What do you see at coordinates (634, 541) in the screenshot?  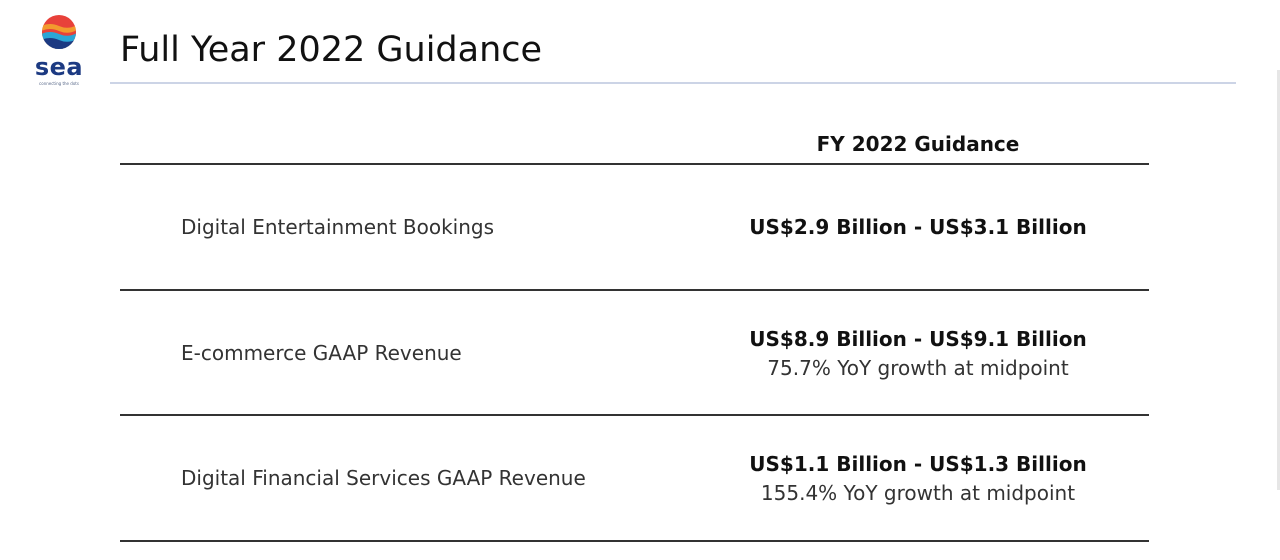 I see `table-rule-bottom` at bounding box center [634, 541].